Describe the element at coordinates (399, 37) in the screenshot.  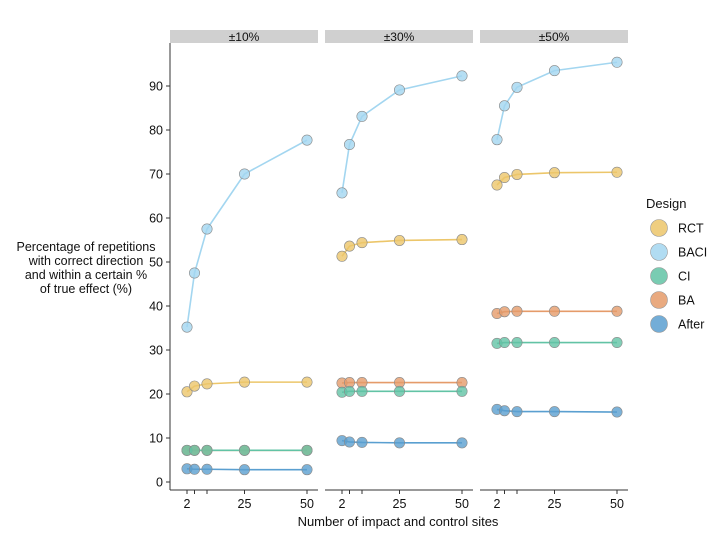
I see `facet-label: ±30%` at that location.